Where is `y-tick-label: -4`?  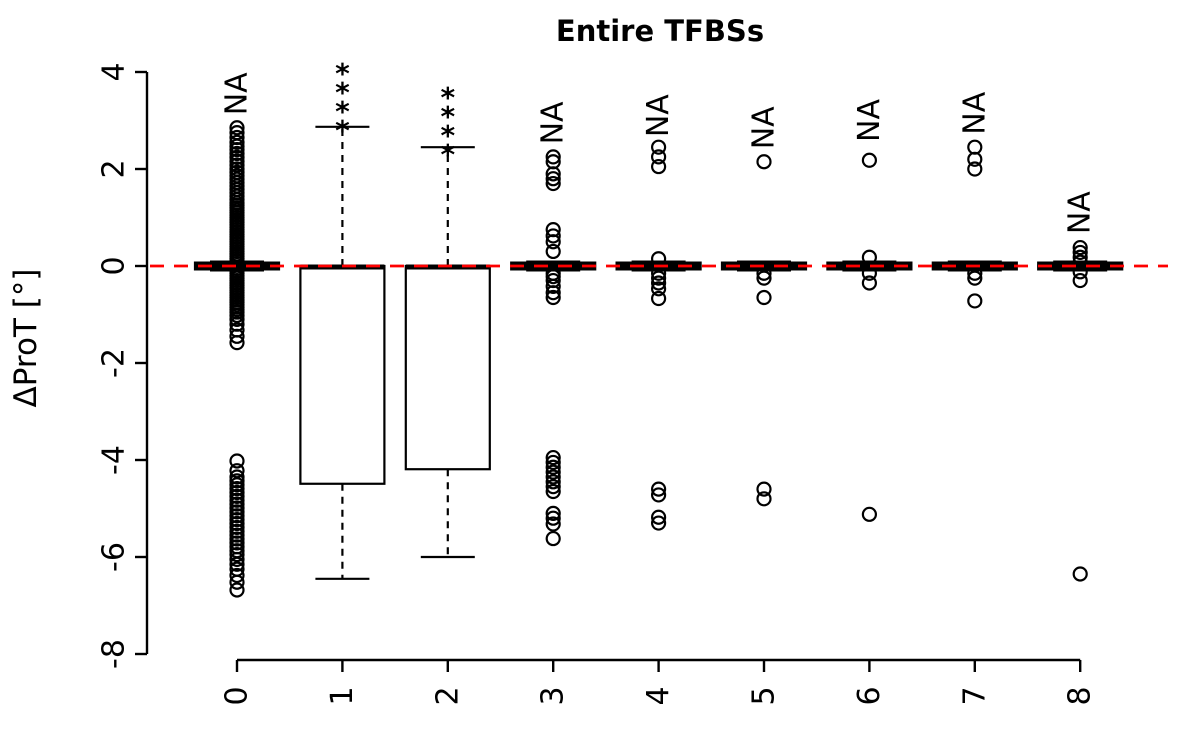
y-tick-label: -4 is located at coordinates (114, 460).